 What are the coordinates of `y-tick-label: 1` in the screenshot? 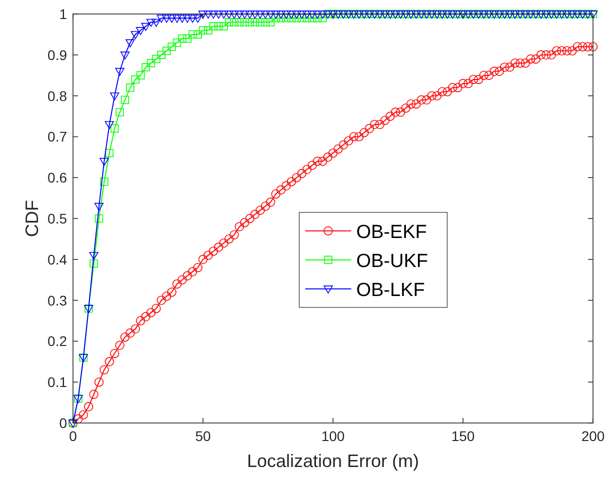 It's located at (63, 14).